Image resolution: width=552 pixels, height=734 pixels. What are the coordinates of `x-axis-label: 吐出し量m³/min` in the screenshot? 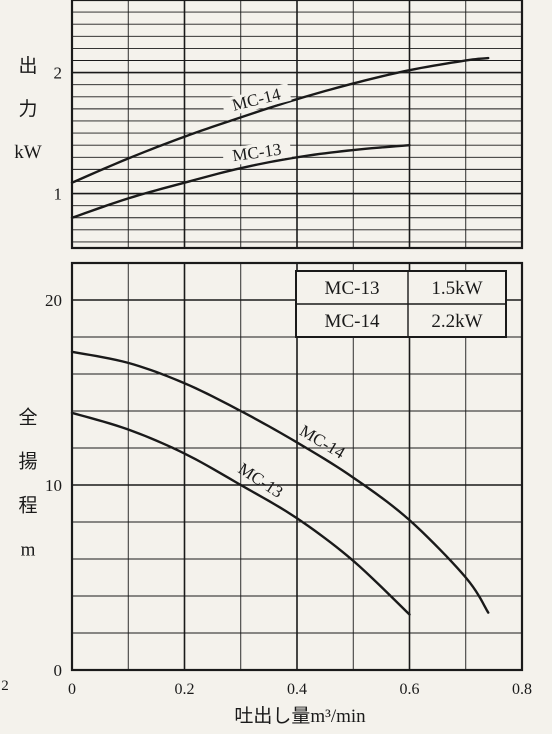 It's located at (300, 716).